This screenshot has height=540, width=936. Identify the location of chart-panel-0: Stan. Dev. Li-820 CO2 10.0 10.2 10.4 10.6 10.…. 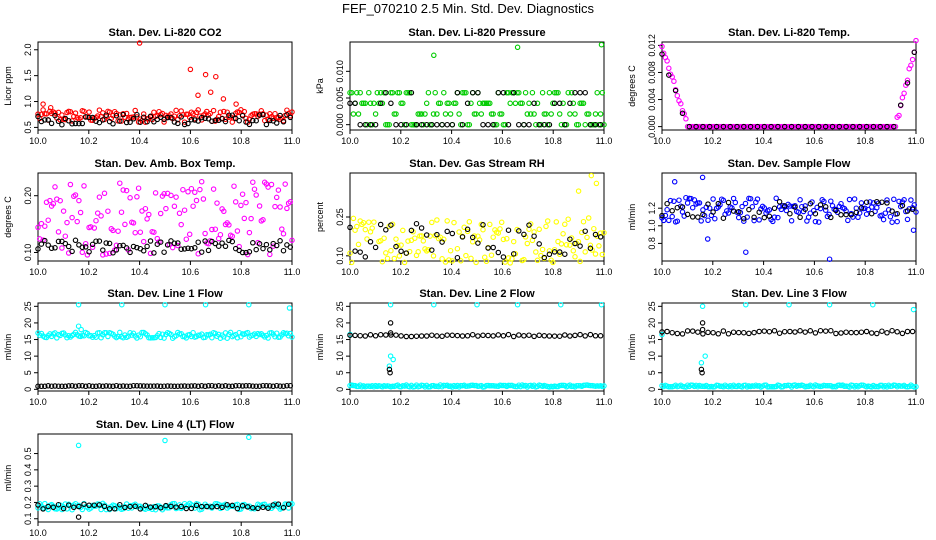
(151, 86).